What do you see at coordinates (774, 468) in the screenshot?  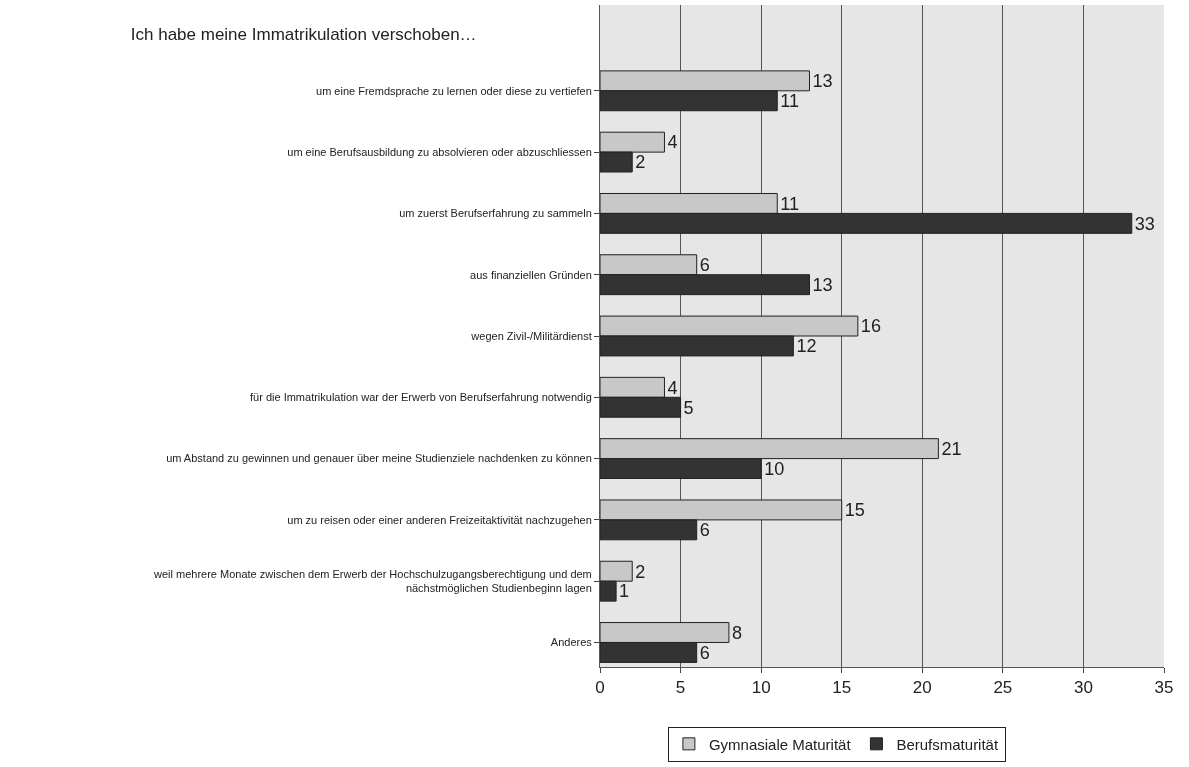 I see `data-label: 10` at bounding box center [774, 468].